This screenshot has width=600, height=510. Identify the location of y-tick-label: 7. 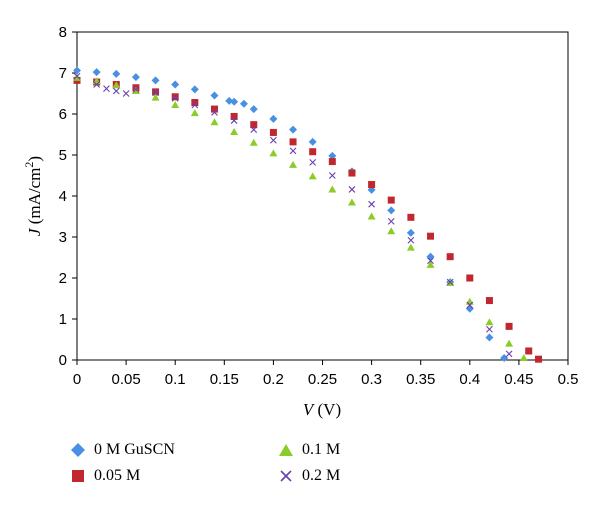
(63, 73).